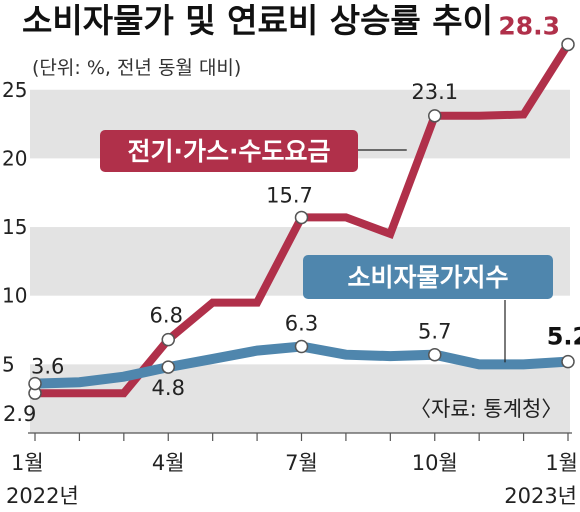 The image size is (580, 512). What do you see at coordinates (47, 367) in the screenshot?
I see `data-label: 3.6` at bounding box center [47, 367].